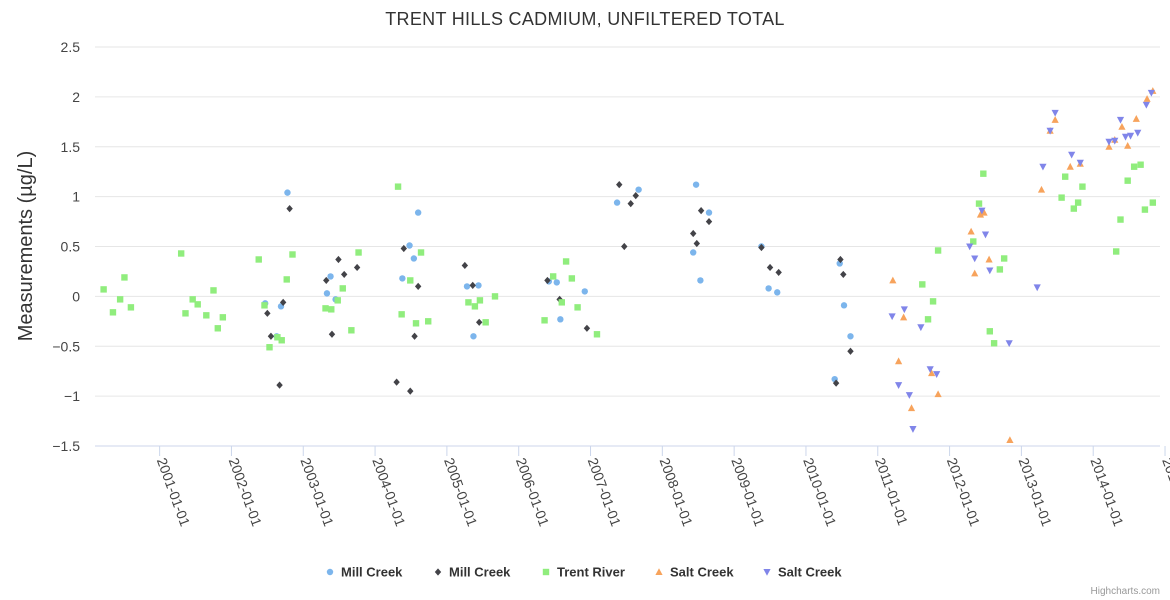  Describe the element at coordinates (583, 572) in the screenshot. I see `legend-item: Trent River` at that location.